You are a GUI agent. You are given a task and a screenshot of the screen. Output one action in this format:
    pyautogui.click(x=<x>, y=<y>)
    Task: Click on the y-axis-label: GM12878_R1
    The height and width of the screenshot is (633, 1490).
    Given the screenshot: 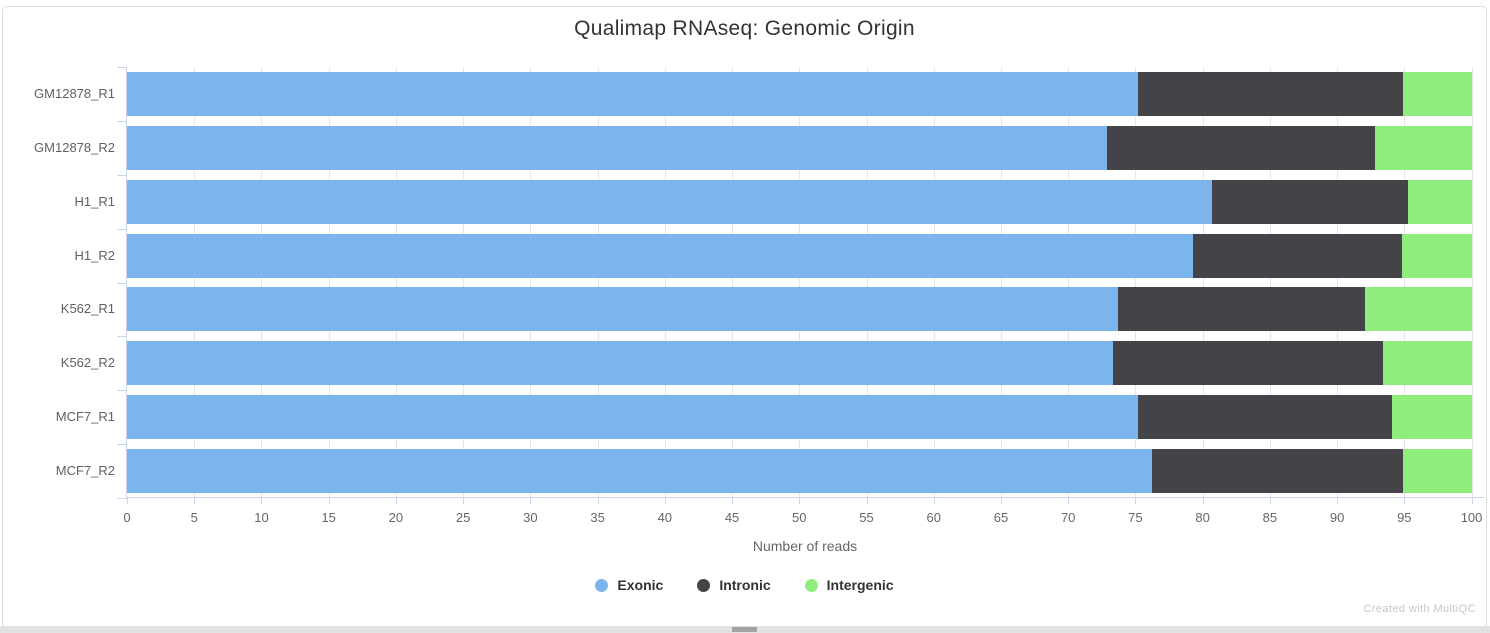 What is the action you would take?
    pyautogui.click(x=74, y=93)
    